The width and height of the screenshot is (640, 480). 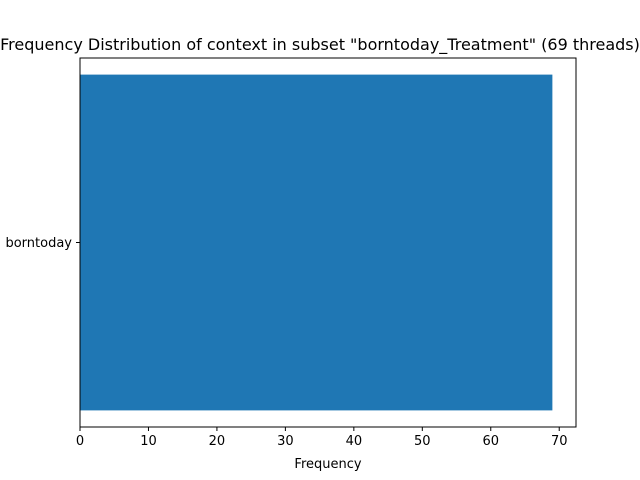 I want to click on x-axis-label: Frequency, so click(x=327, y=464).